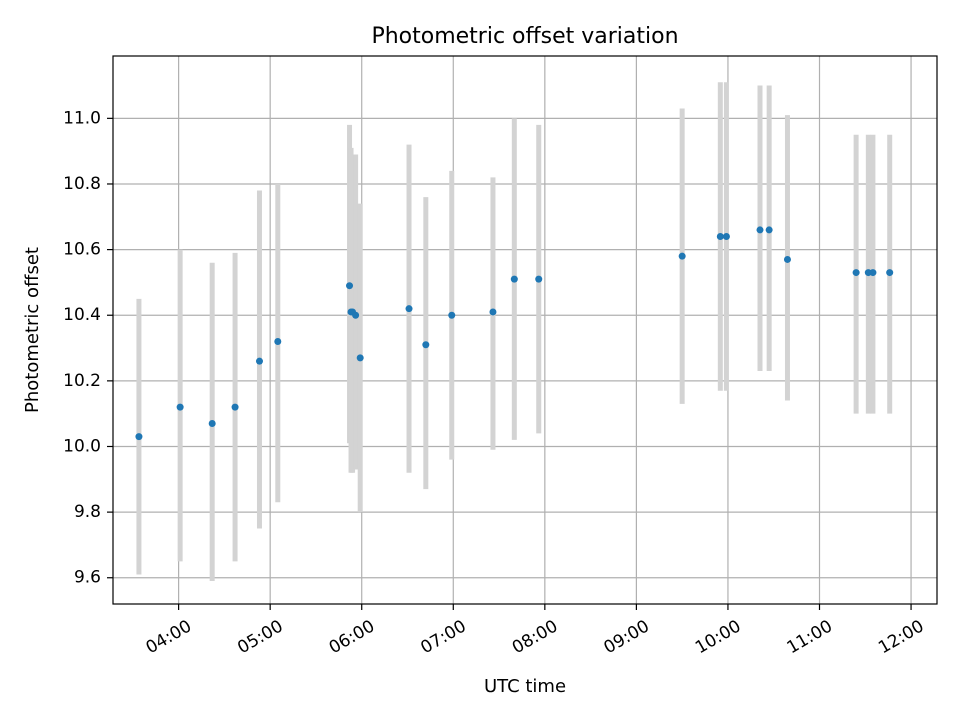 This screenshot has height=720, width=960. What do you see at coordinates (810, 637) in the screenshot?
I see `x-tick-label: 11:00` at bounding box center [810, 637].